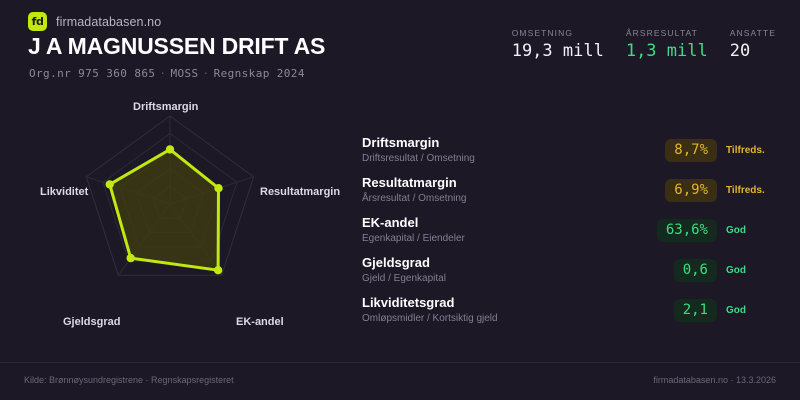 Image resolution: width=800 pixels, height=400 pixels. I want to click on radar-point-ek-andel, so click(218, 270).